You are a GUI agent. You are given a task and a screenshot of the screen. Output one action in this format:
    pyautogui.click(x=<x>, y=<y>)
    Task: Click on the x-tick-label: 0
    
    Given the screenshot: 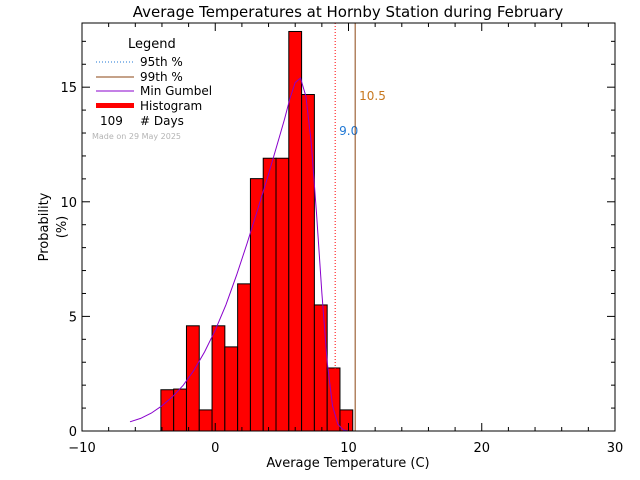 What is the action you would take?
    pyautogui.click(x=215, y=448)
    